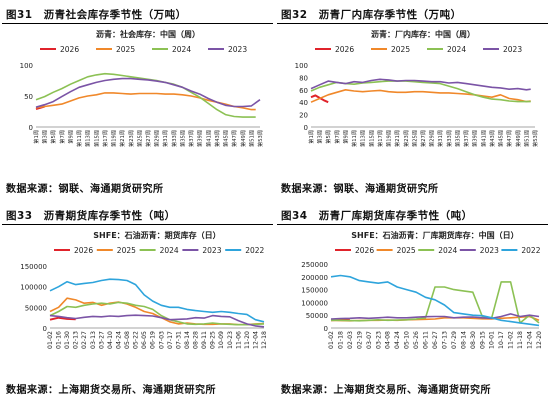 The height and width of the screenshot is (401, 550). Describe the element at coordinates (251, 138) in the screenshot. I see `x-tick-label: 第51周` at that location.